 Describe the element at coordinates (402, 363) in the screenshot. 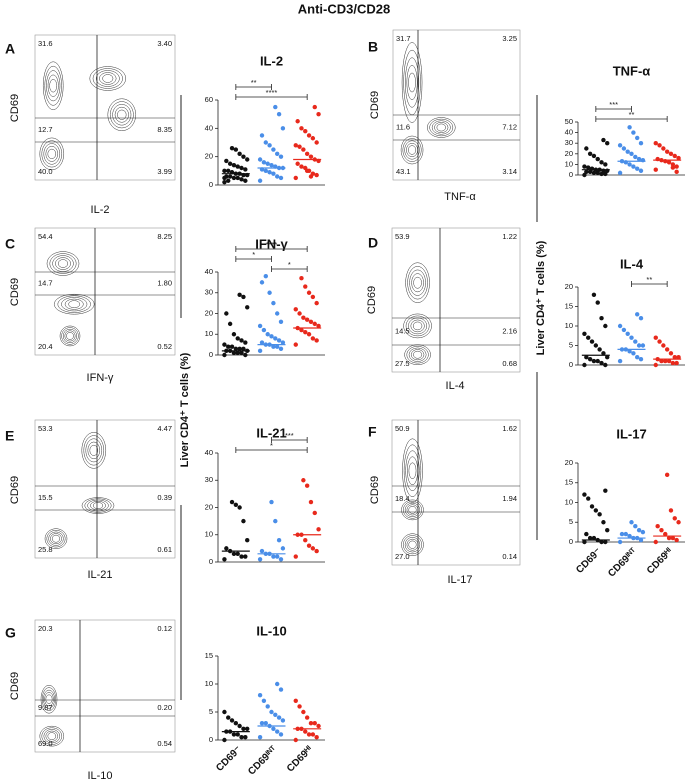

I see `quadrant-value: 27.5` at that location.